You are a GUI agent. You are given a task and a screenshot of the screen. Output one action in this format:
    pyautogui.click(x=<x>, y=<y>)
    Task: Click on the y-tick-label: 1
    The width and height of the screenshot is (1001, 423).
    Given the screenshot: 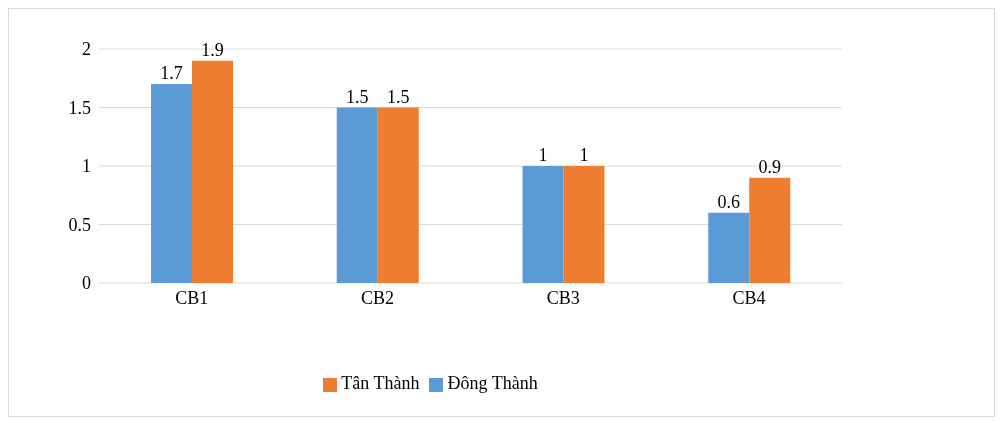 What is the action you would take?
    pyautogui.click(x=86, y=166)
    